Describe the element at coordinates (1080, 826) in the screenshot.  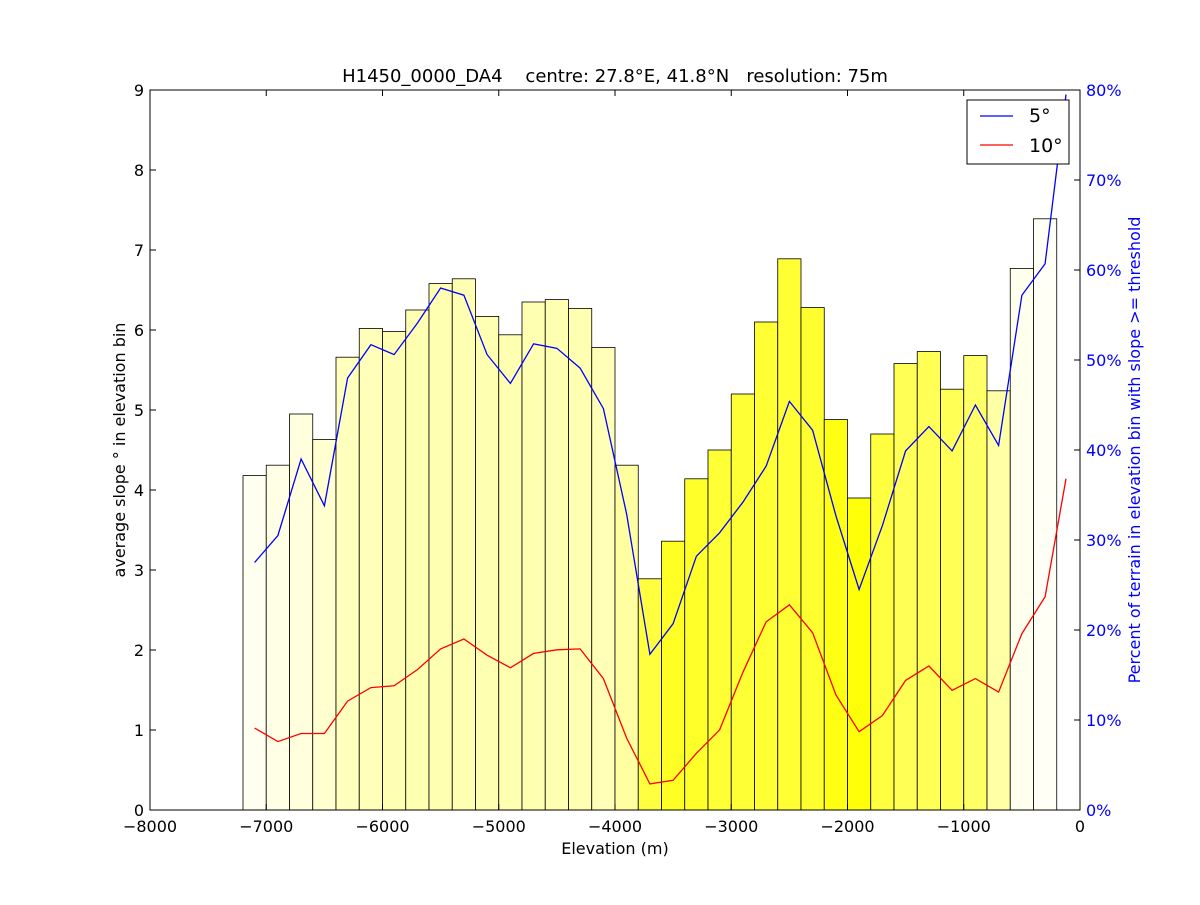
I see `x-tick-label: 0` at that location.